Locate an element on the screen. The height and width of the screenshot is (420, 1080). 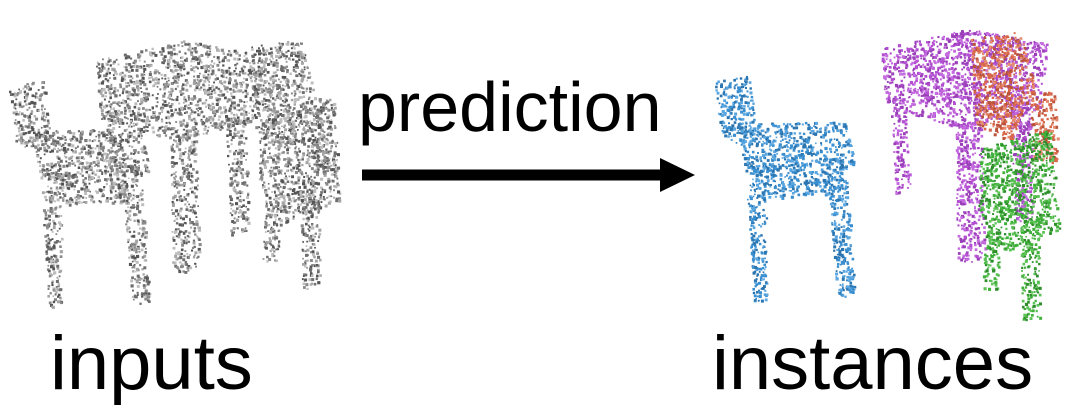
instance-chair-orange is located at coordinates (1015, 98).